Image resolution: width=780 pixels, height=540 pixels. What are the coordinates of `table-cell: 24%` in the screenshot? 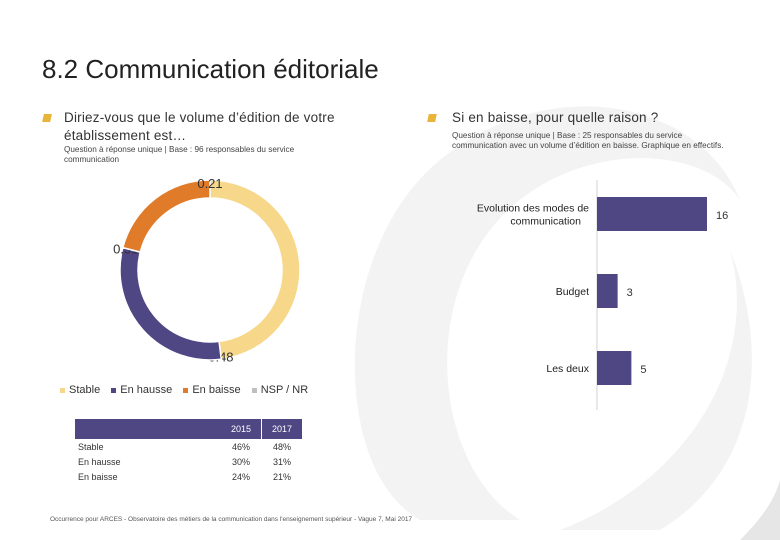 It's located at (240, 476).